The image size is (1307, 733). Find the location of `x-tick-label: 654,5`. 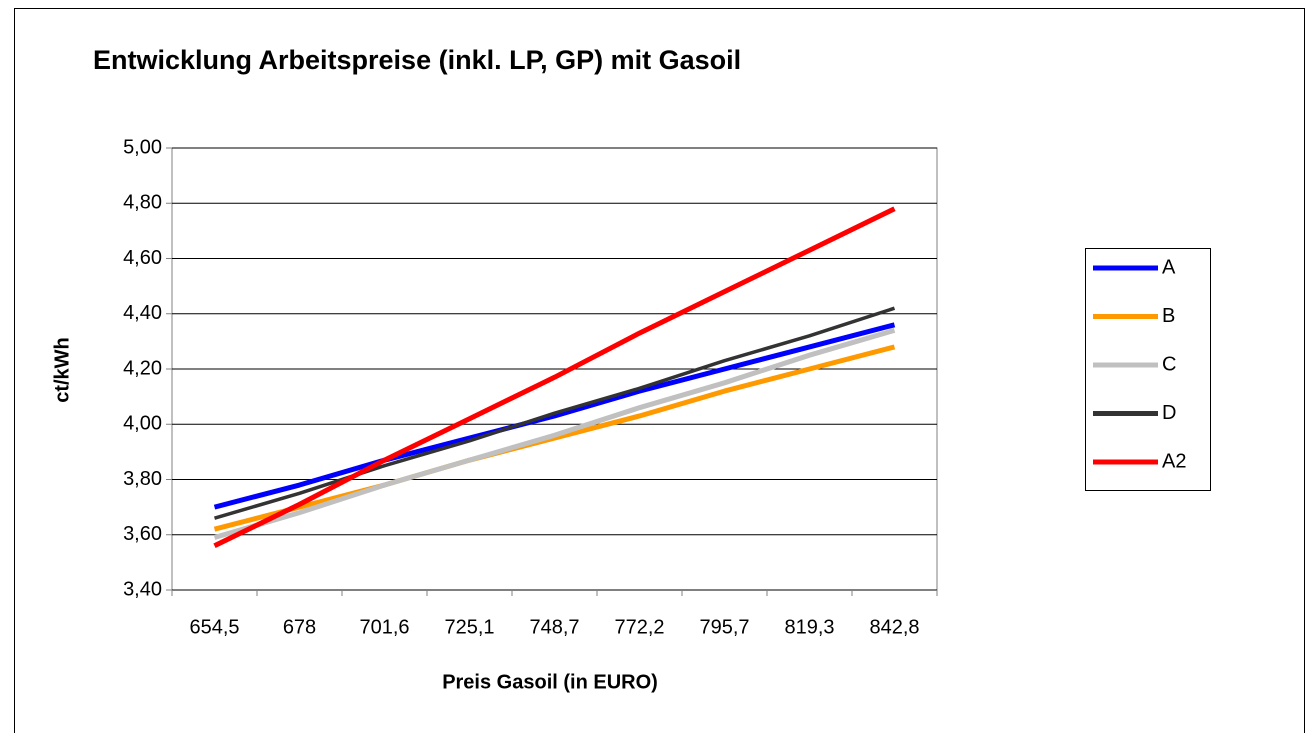

x-tick-label: 654,5 is located at coordinates (214, 627).